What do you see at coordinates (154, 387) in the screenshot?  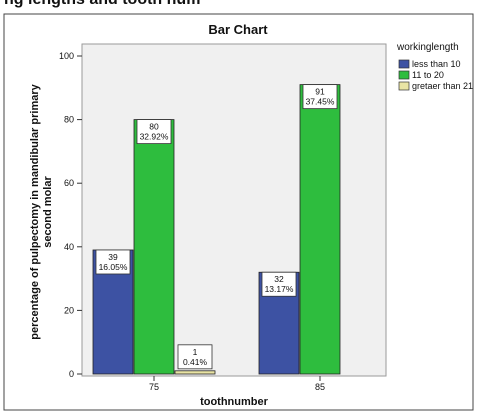 I see `x-tick-label: 75` at bounding box center [154, 387].